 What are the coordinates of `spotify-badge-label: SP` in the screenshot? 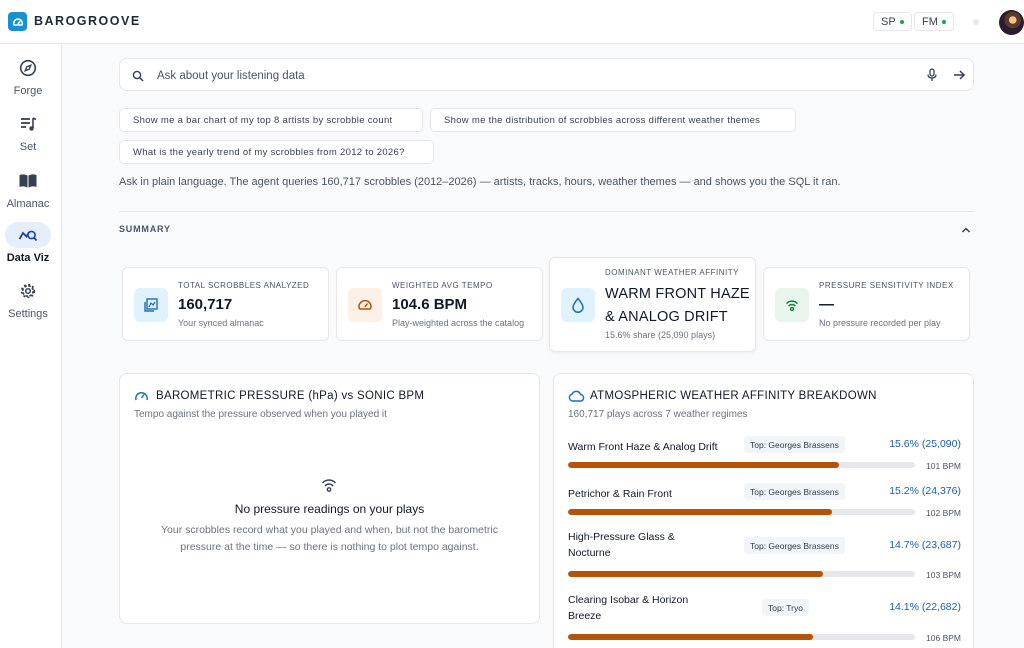 It's located at (888, 21).